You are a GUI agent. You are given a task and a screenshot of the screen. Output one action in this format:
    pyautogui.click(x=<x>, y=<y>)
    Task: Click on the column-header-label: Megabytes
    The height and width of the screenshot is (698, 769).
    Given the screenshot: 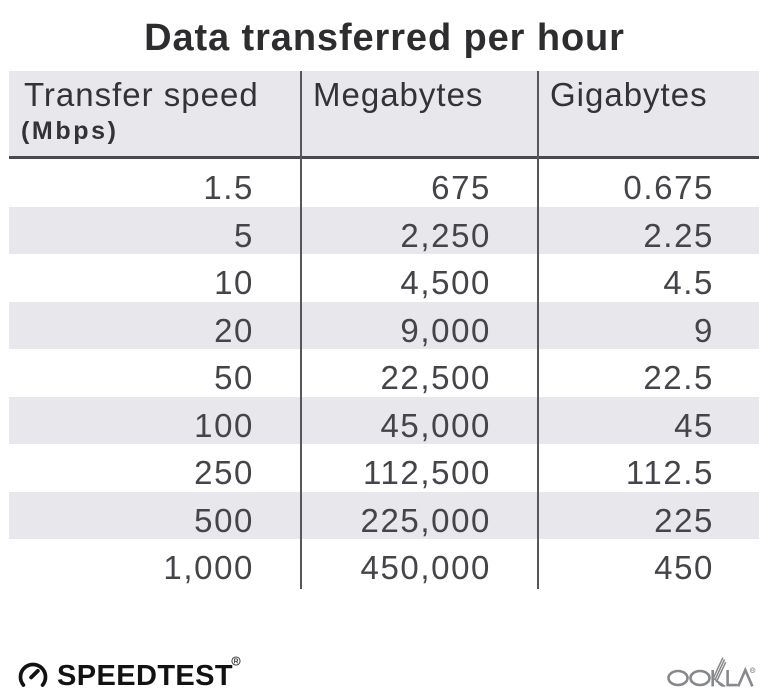 What is the action you would take?
    pyautogui.click(x=398, y=94)
    